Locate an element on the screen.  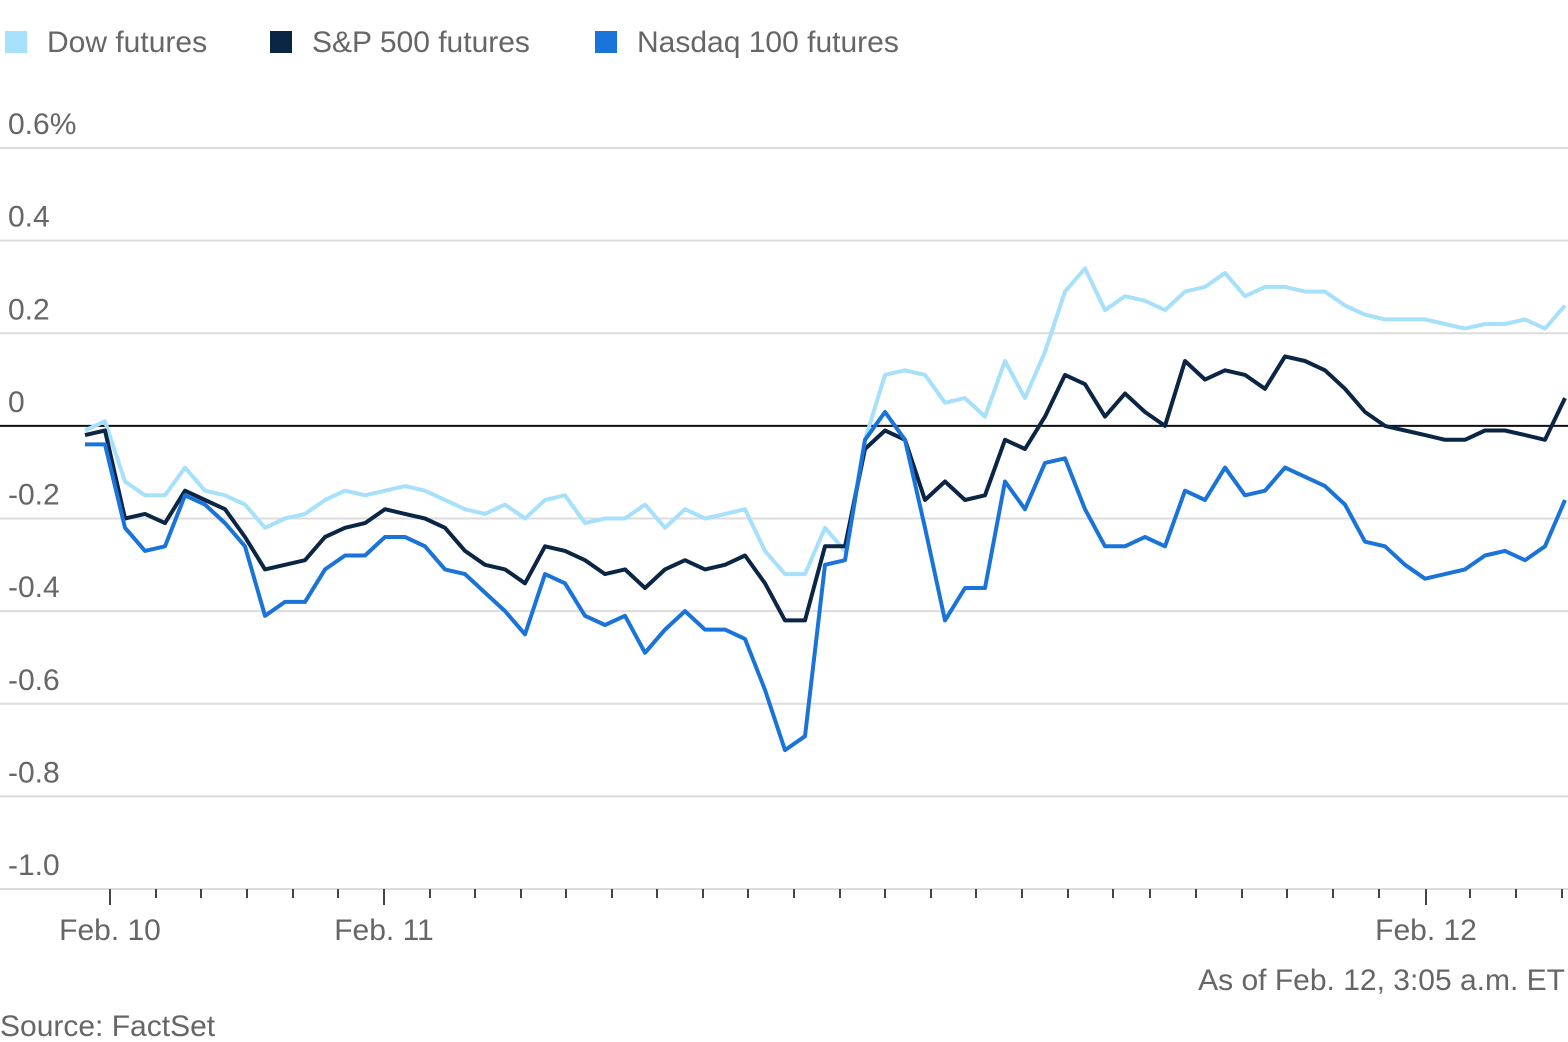
x-tick-label: Feb. 10 is located at coordinates (110, 930).